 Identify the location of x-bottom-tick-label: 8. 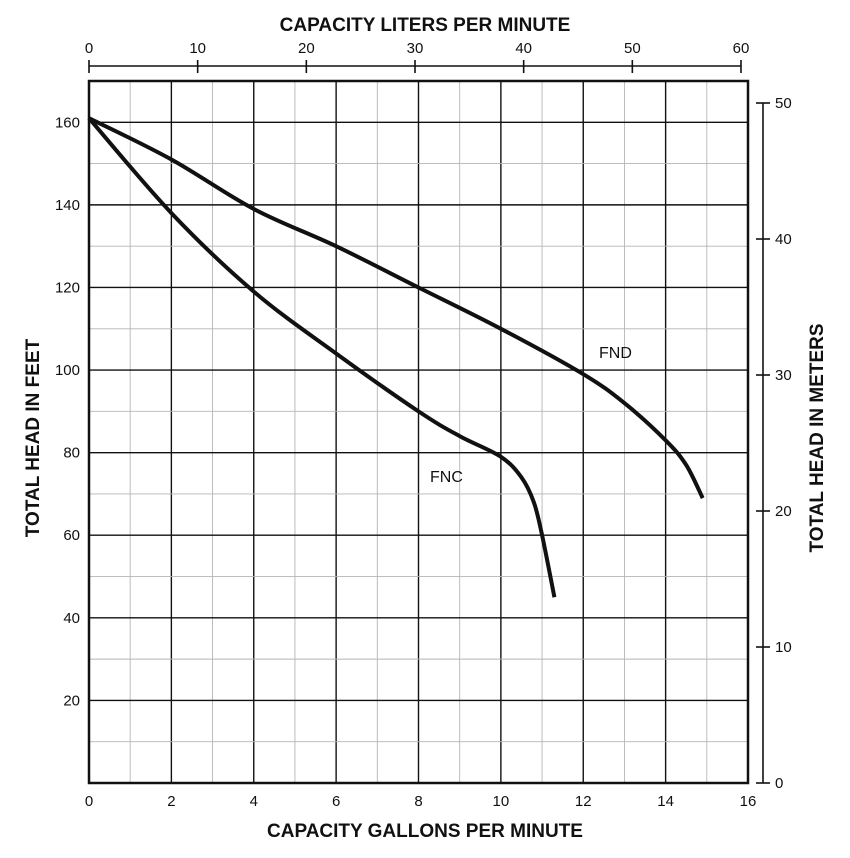
(418, 801).